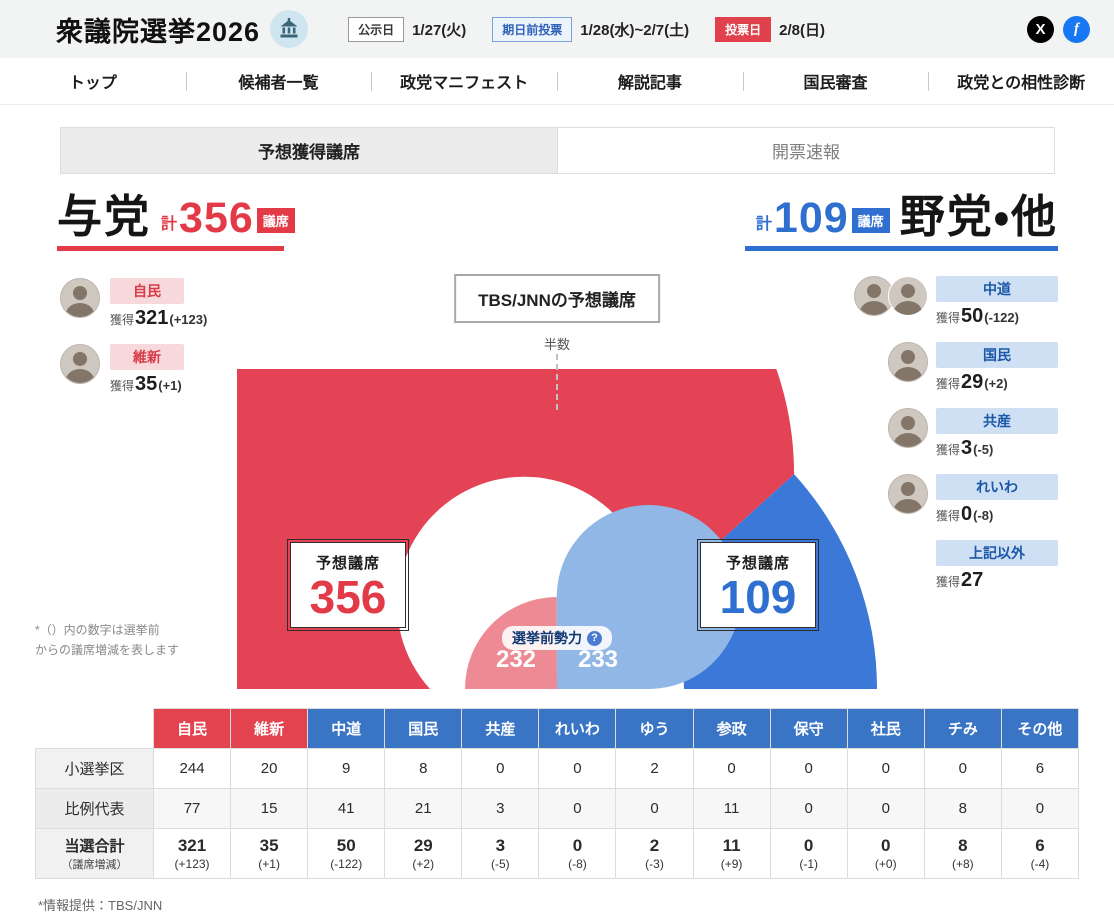 Image resolution: width=1114 pixels, height=922 pixels. What do you see at coordinates (972, 316) in the screenshot?
I see `seat-count: 50` at bounding box center [972, 316].